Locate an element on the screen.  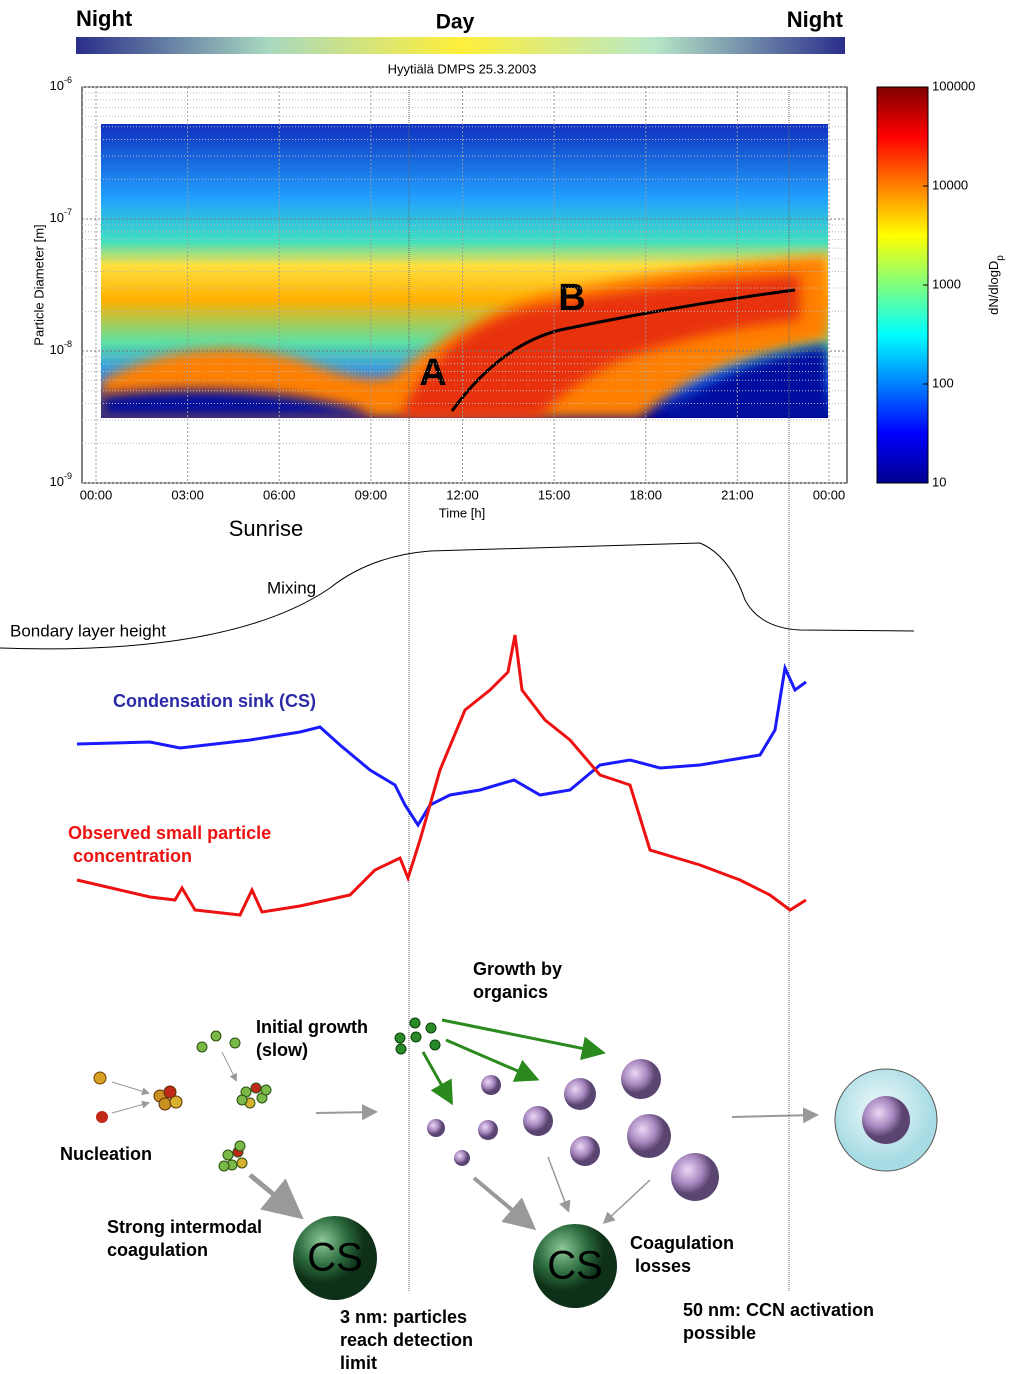
y-tick-exponent: -6 is located at coordinates (68, 80).